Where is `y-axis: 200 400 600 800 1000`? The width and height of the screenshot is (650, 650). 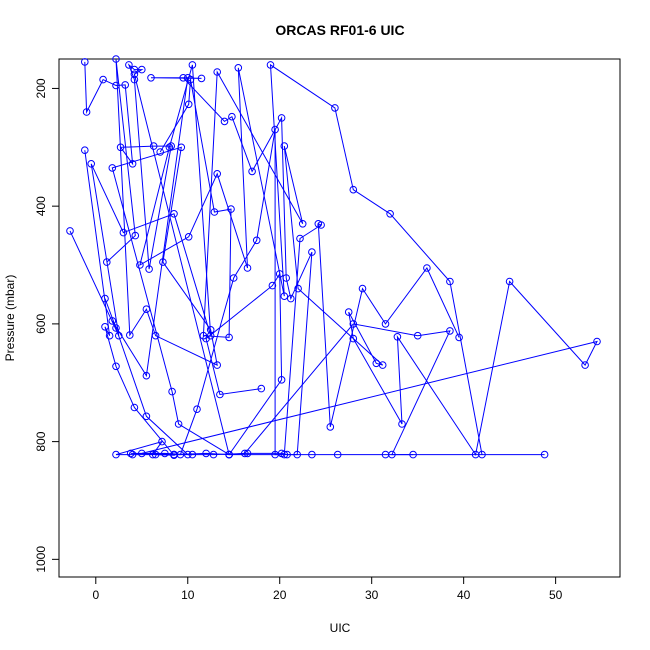 y-axis: 200 400 600 800 1000 is located at coordinates (47, 325).